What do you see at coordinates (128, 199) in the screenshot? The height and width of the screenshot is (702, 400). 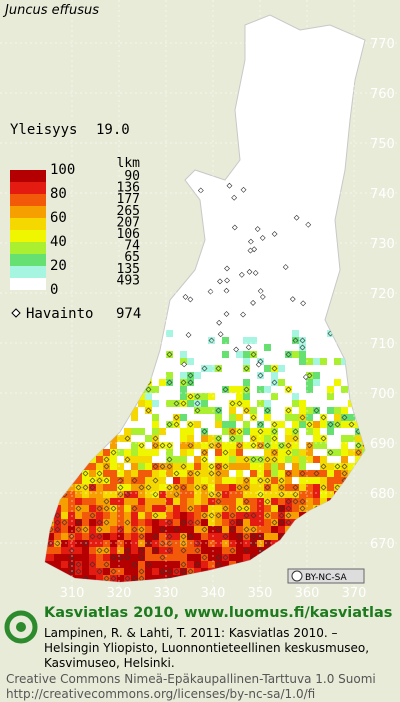 I see `legend-count: 177` at bounding box center [128, 199].